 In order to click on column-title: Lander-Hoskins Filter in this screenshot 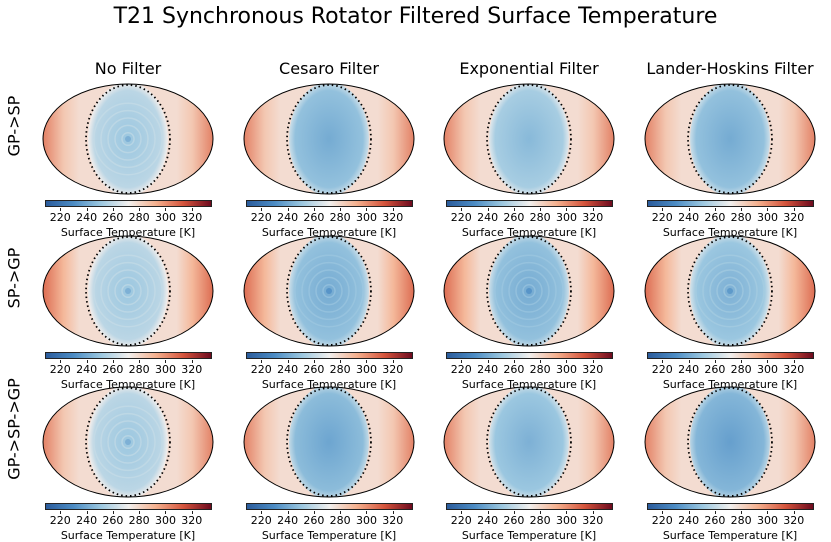, I will do `click(730, 68)`.